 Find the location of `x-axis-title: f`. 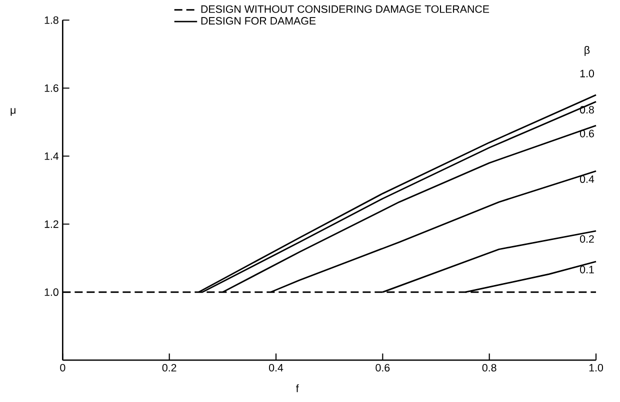

x-axis-title: f is located at coordinates (297, 388).